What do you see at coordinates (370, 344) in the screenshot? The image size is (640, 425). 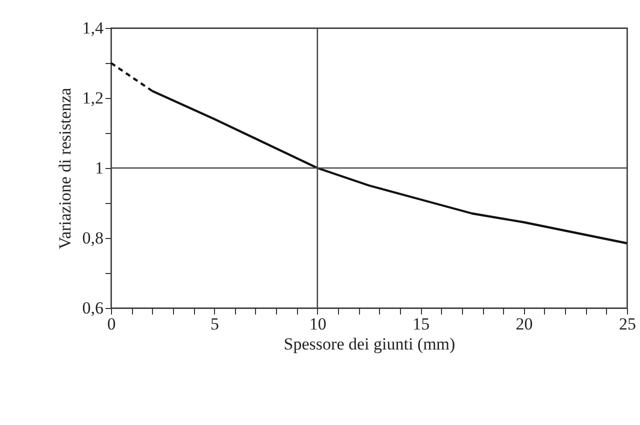 I see `x-axis-title: Spessore dei giunti (mm)` at bounding box center [370, 344].